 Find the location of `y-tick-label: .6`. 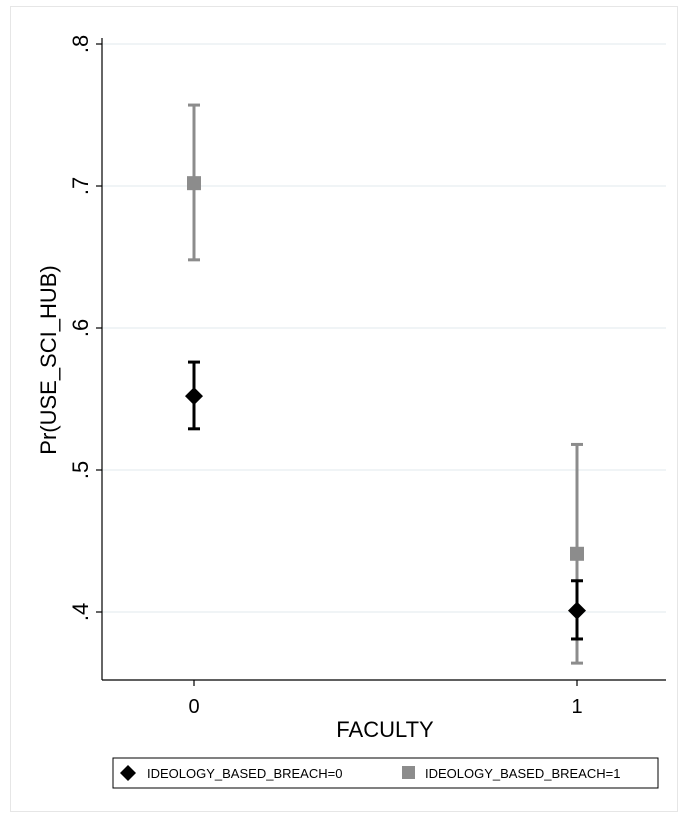

y-tick-label: .6 is located at coordinates (80, 328).